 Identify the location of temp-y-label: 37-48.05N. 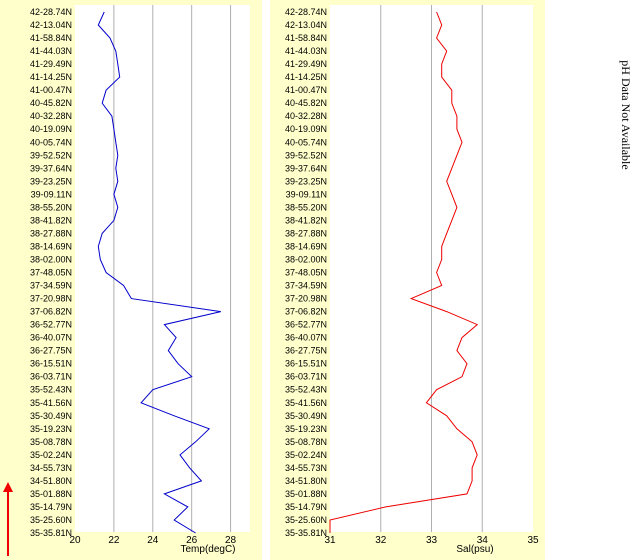
(51, 273).